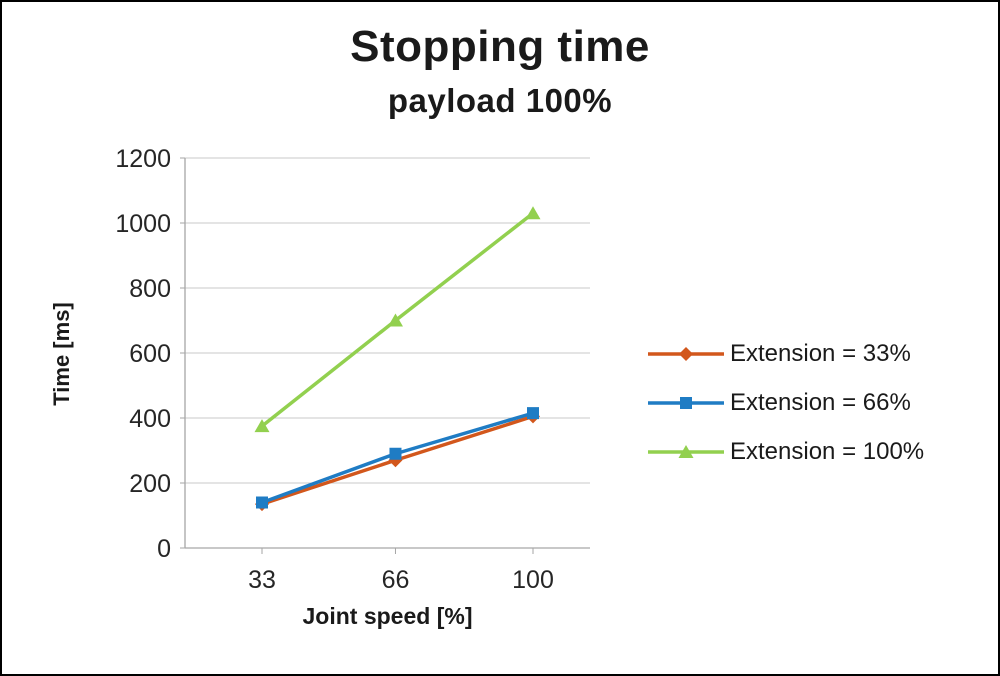 The image size is (1000, 676). I want to click on y-tick-label: 600, so click(150, 354).